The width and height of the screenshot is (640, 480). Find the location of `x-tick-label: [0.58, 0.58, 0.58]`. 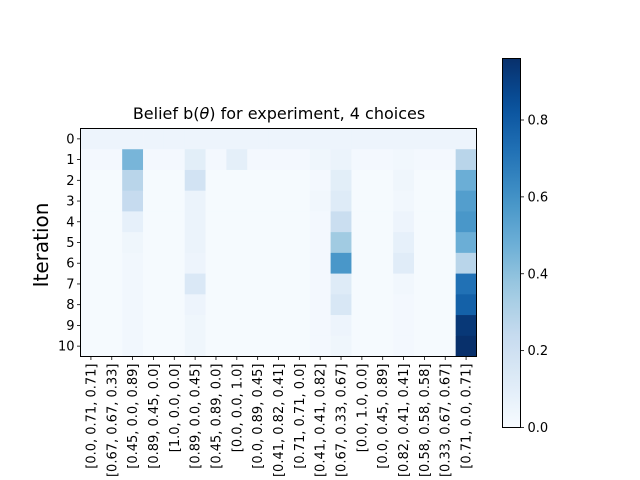

x-tick-label: [0.58, 0.58, 0.58] is located at coordinates (425, 421).